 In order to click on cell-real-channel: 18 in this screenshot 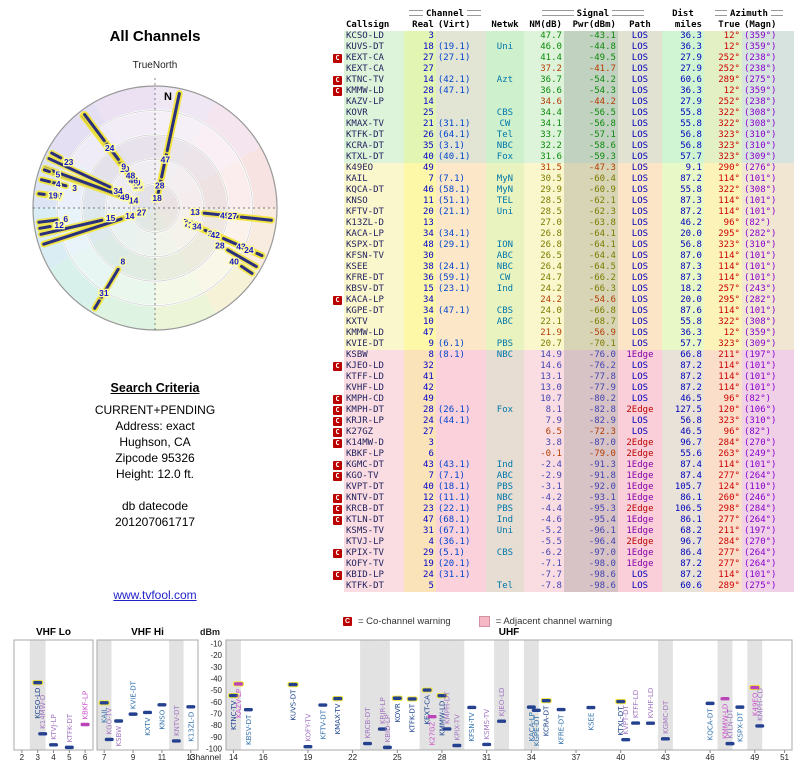, I will do `click(420, 47)`.